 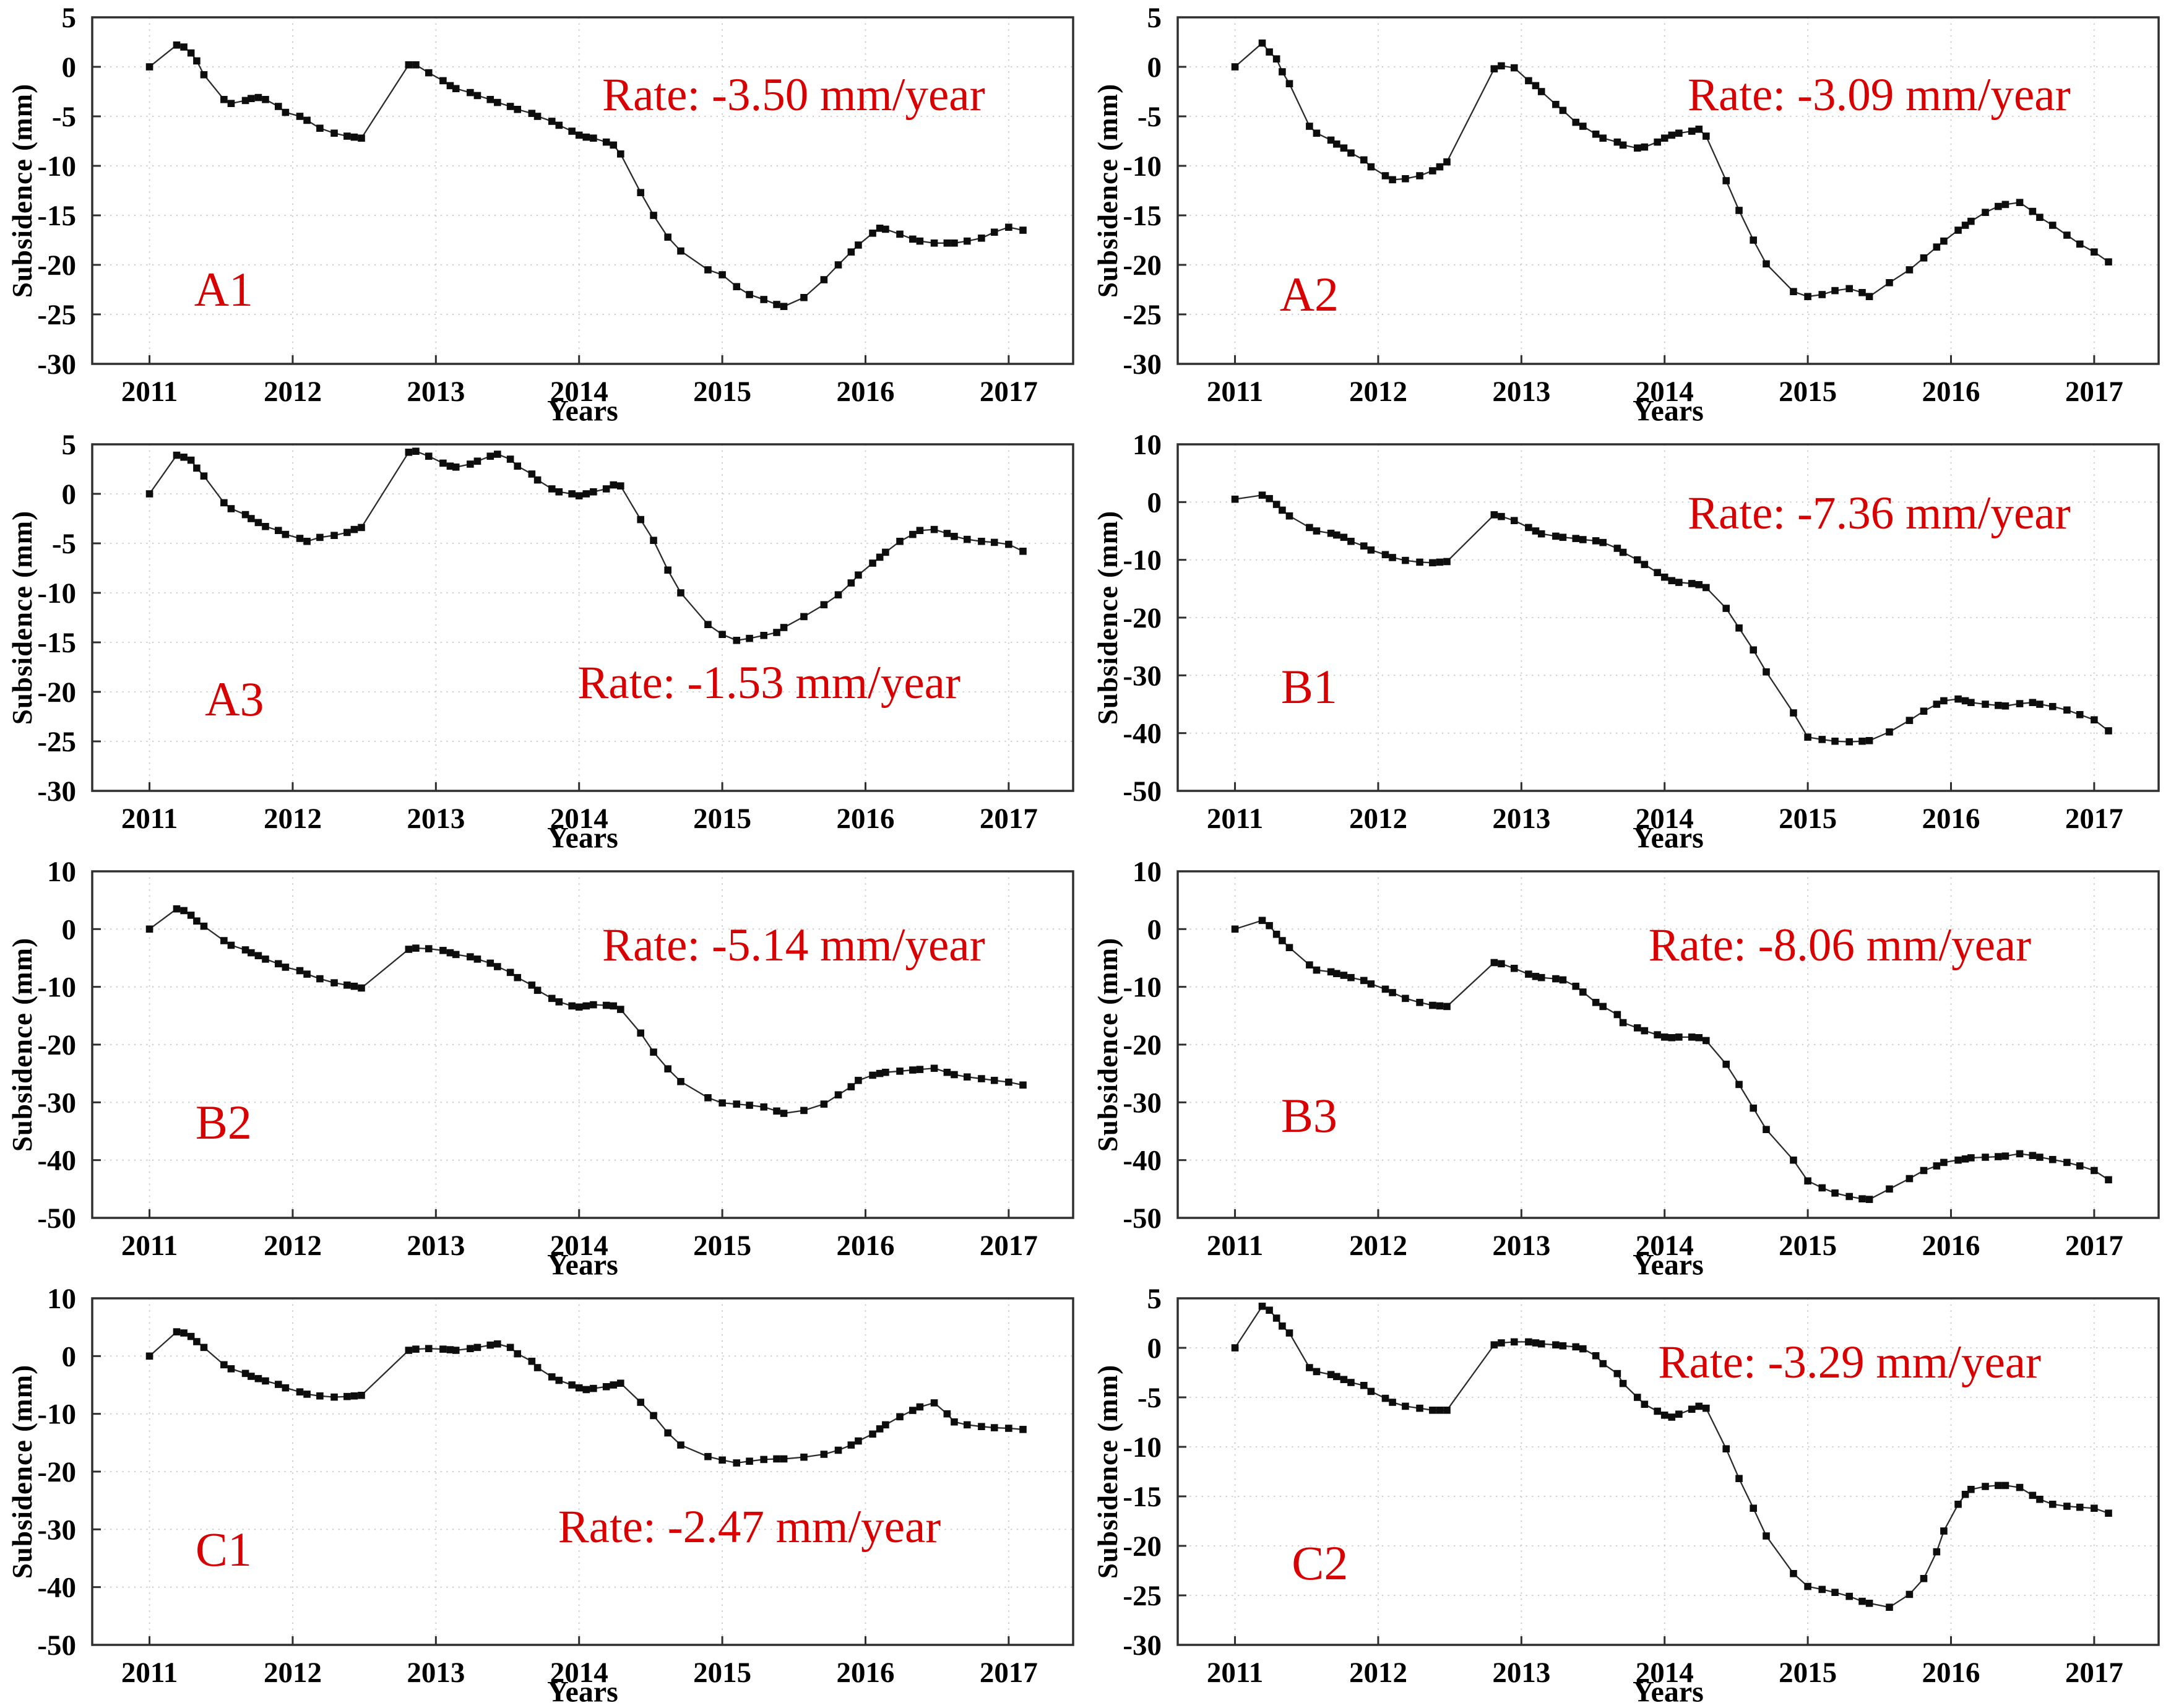 What do you see at coordinates (1142, 1497) in the screenshot?
I see `svg-text: -15` at bounding box center [1142, 1497].